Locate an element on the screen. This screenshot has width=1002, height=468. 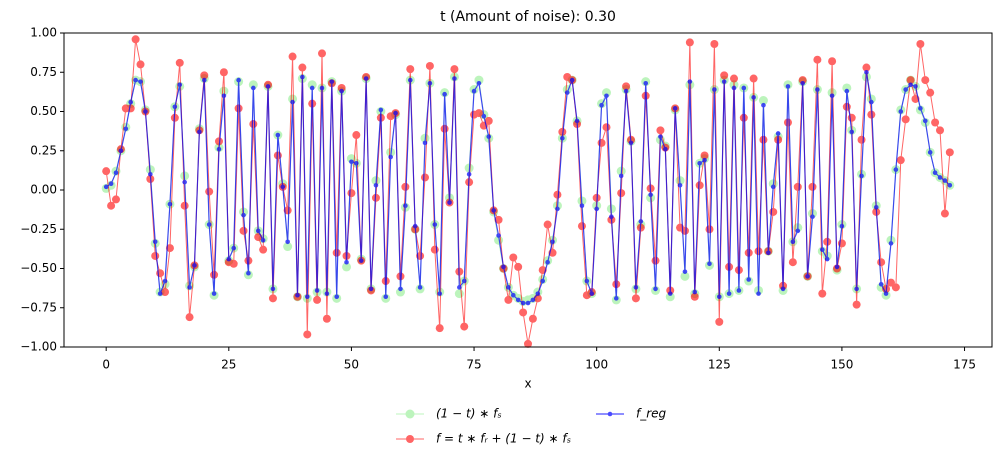
y-tick-label: 0.00 is located at coordinates (43, 190).